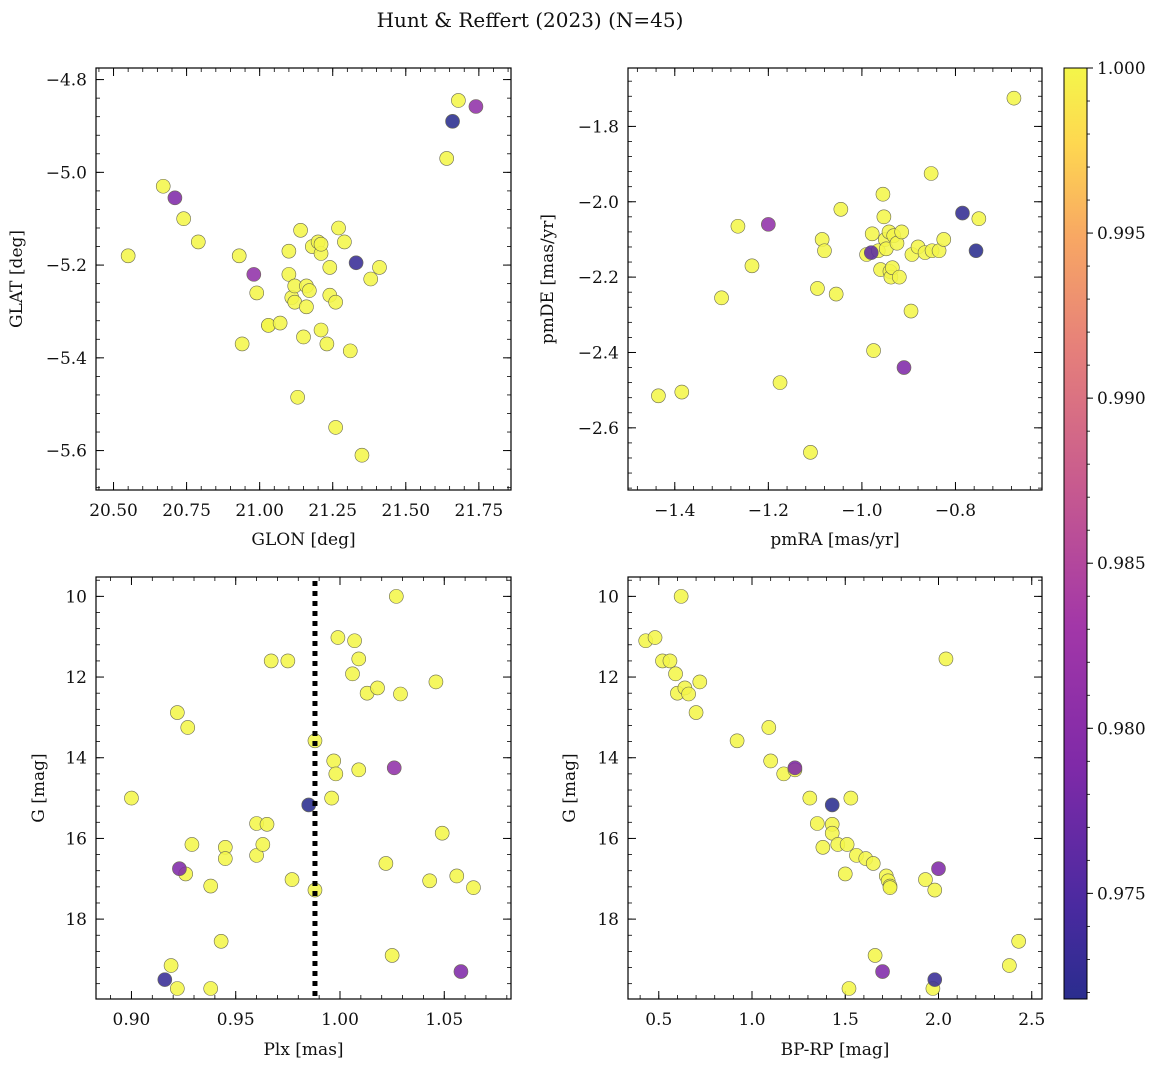  Describe the element at coordinates (39, 787) in the screenshot. I see `y-axis-label: G [mag]` at that location.